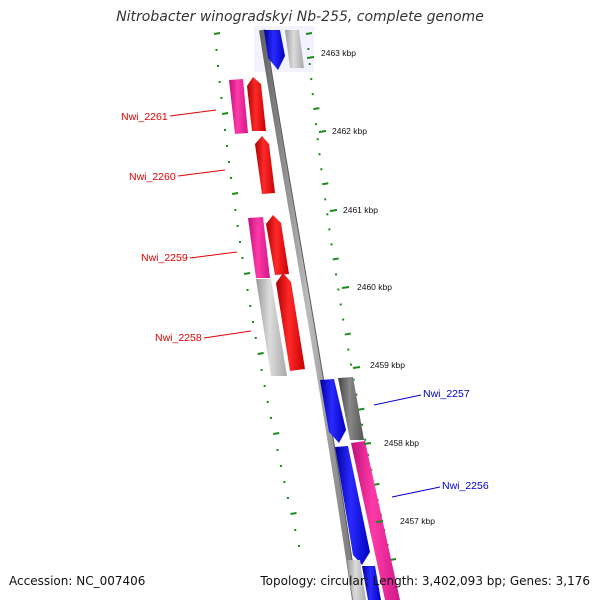  Describe the element at coordinates (375, 520) in the screenshot. I see `feature-2256-gene` at that location.